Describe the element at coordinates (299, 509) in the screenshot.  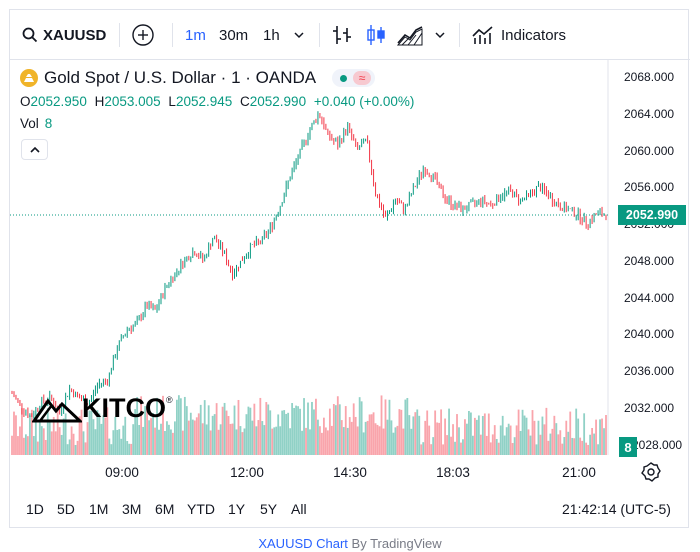
I see `range-all-button: All` at that location.